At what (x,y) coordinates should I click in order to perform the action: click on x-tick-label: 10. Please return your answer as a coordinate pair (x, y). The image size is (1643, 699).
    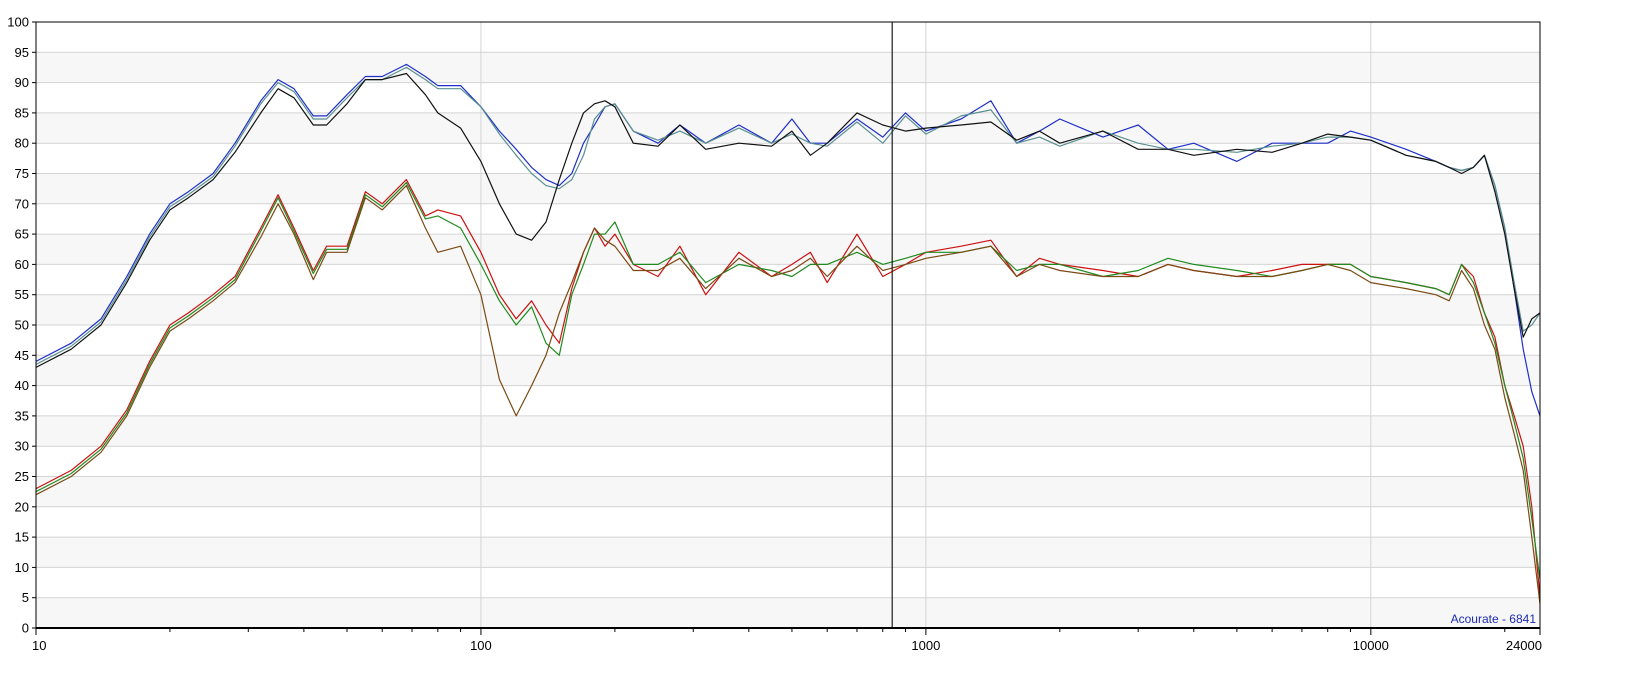
    Looking at the image, I should click on (39, 645).